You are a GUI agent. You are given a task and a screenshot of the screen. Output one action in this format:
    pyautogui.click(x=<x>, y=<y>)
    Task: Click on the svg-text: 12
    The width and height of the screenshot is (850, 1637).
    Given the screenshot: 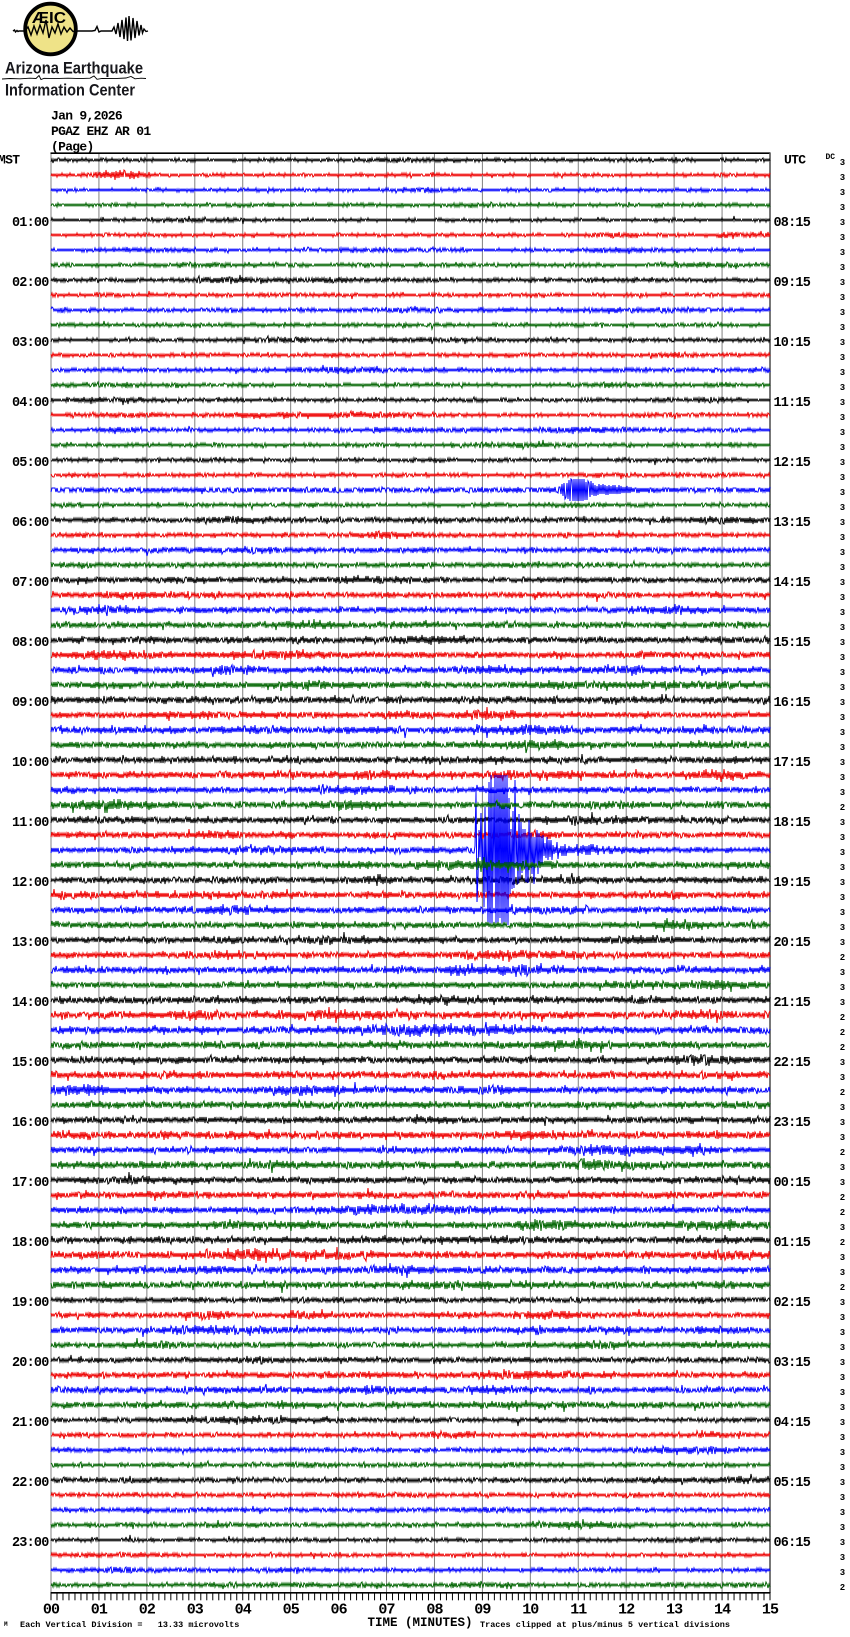 What is the action you would take?
    pyautogui.click(x=626, y=1610)
    